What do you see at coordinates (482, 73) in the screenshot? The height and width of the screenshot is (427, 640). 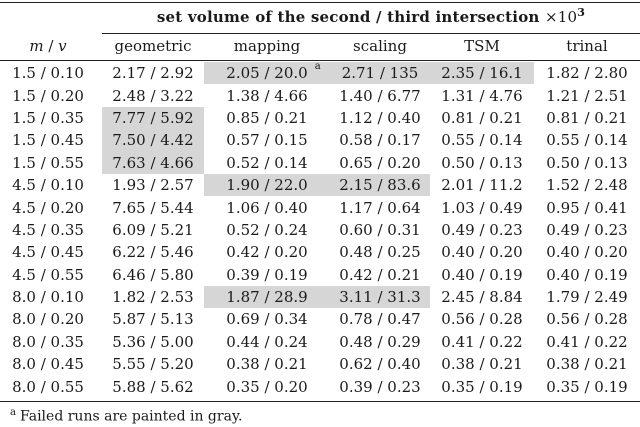 I see `cell-value-text: 2.35 / 16.1` at bounding box center [482, 73].